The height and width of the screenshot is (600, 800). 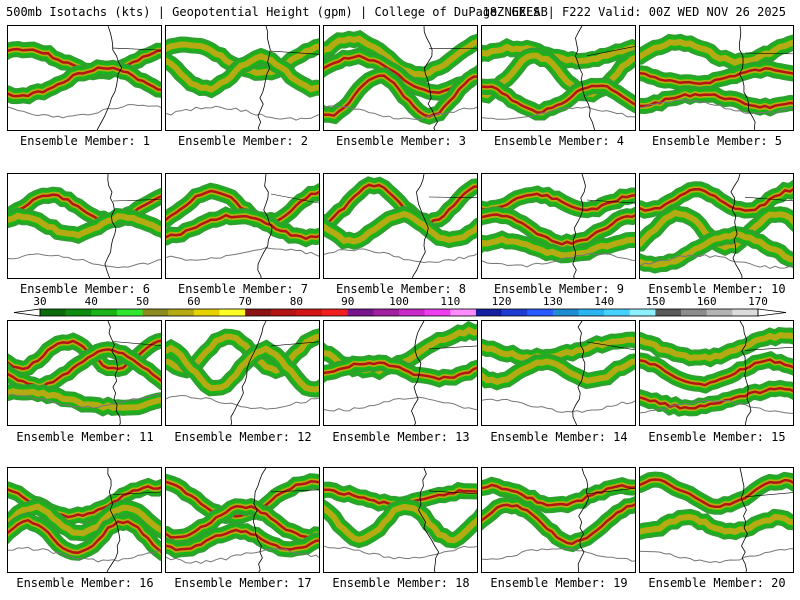 I want to click on ensemble-member-label: Ensemble Member: 3, so click(x=401, y=141).